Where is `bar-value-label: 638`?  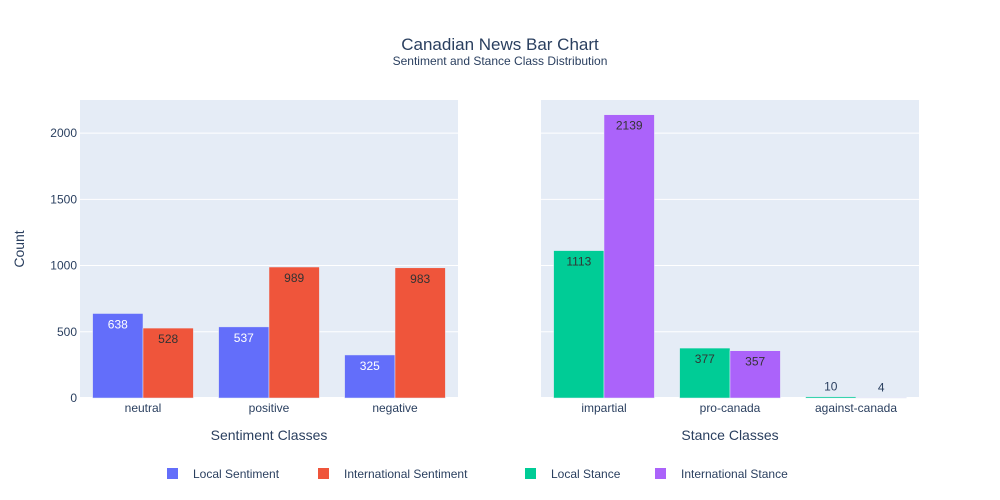 bar-value-label: 638 is located at coordinates (118, 325).